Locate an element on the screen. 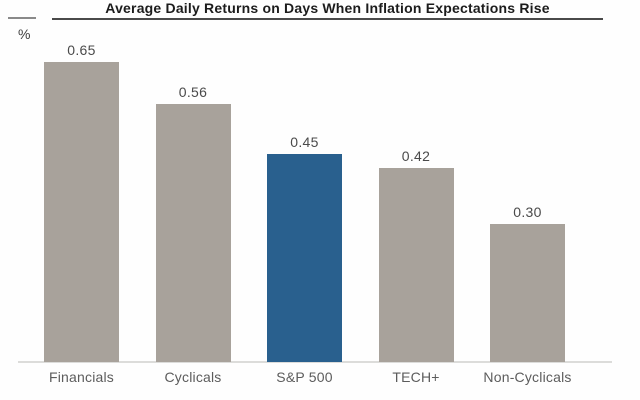 This screenshot has height=400, width=640. value-label-cyclicals: 0.56 is located at coordinates (193, 92).